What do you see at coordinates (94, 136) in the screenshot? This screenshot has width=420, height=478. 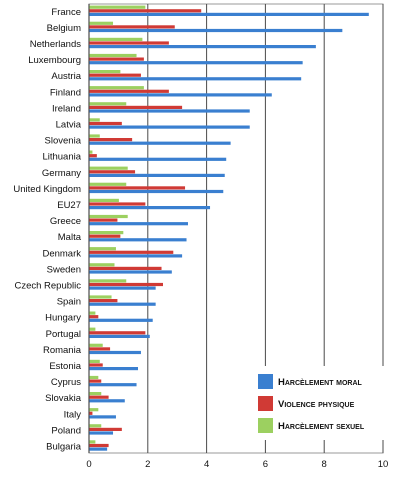 I see `bar-harc-lement-sexuel-slovenia` at bounding box center [94, 136].